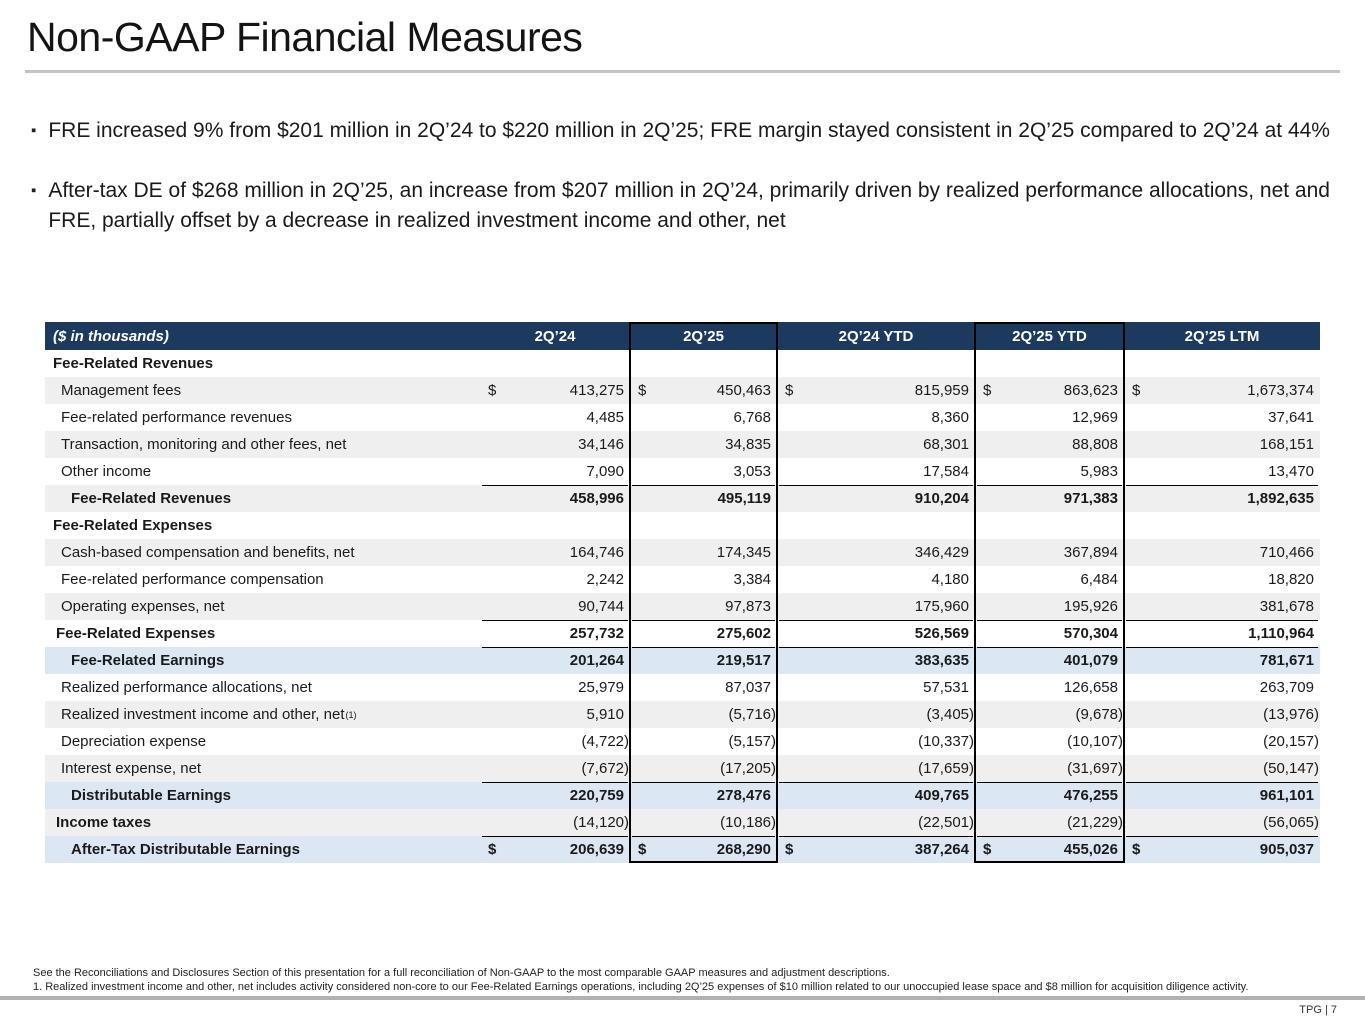 The width and height of the screenshot is (1365, 1024). I want to click on cell-value: 6,484, so click(1099, 579).